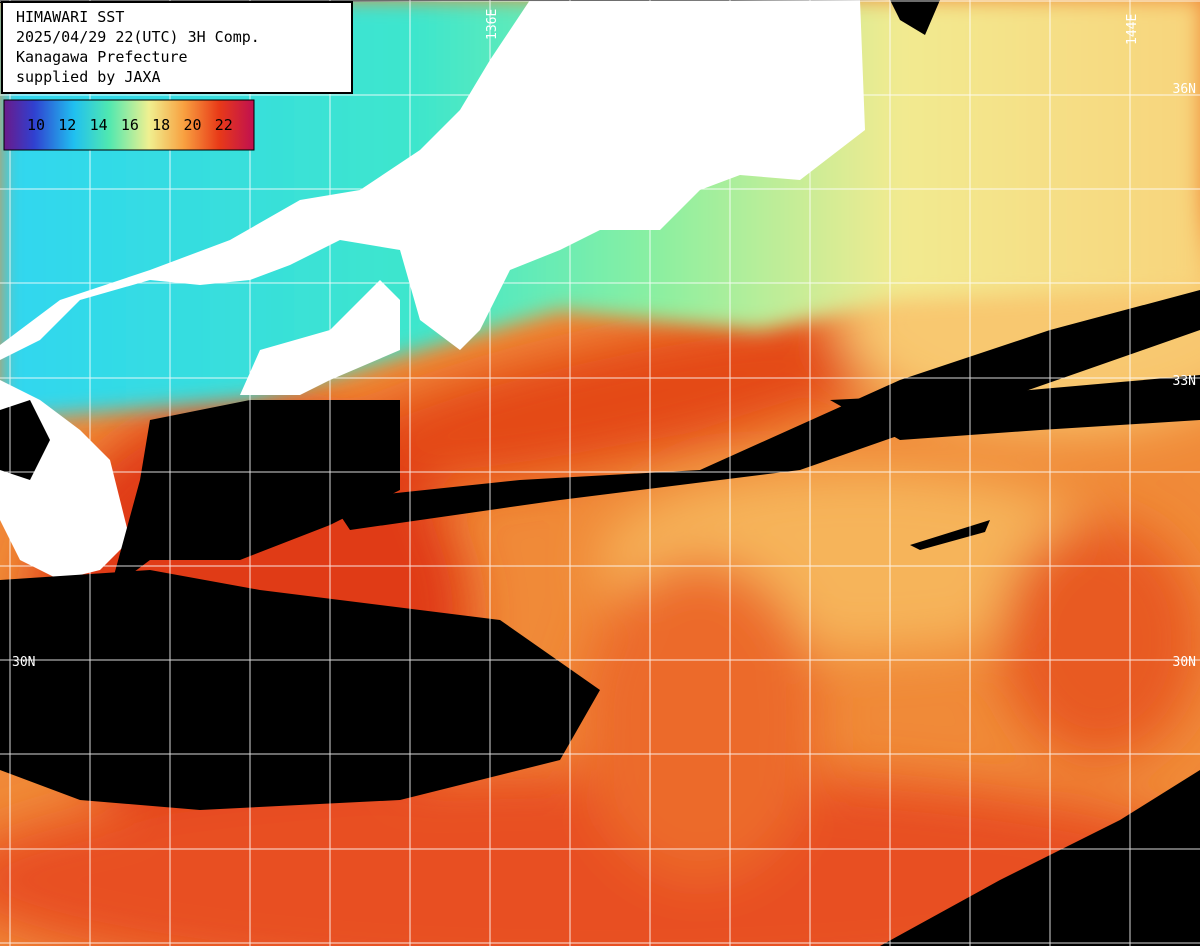  What do you see at coordinates (36, 125) in the screenshot?
I see `colorbar-label: 10` at bounding box center [36, 125].